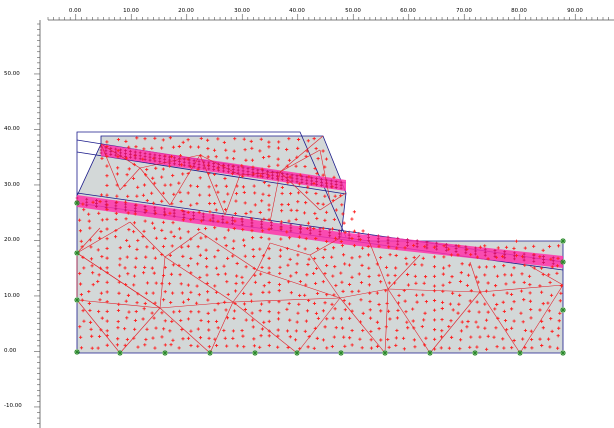  What do you see at coordinates (12, 74) in the screenshot?
I see `left-ruler-label: 50.00` at bounding box center [12, 74].